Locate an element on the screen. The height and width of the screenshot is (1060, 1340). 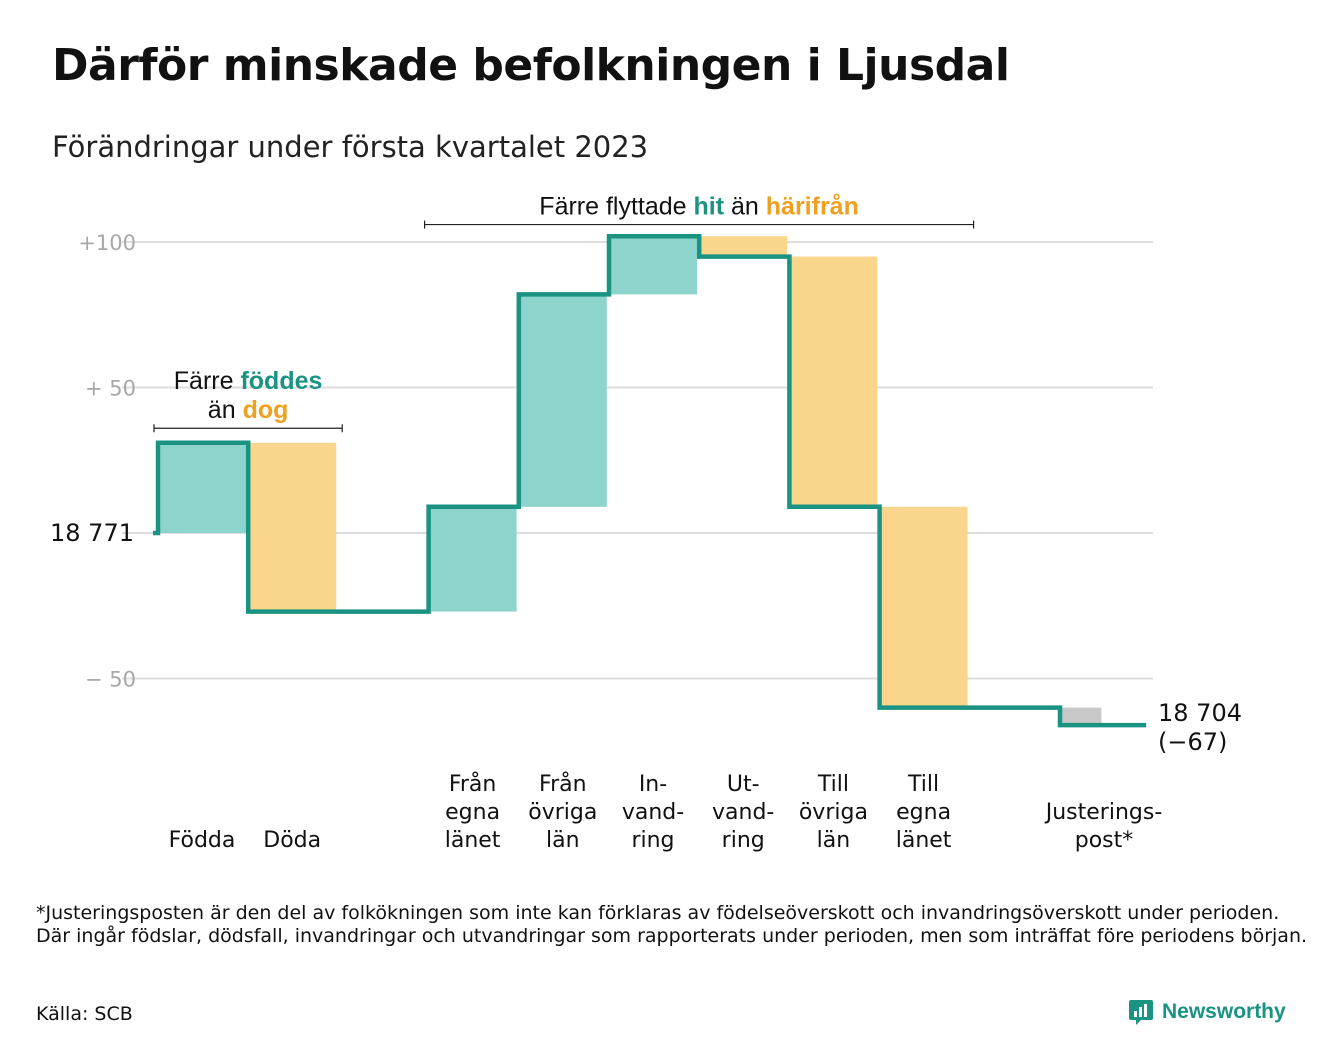
brand-name: Newsworthy is located at coordinates (1224, 1011).